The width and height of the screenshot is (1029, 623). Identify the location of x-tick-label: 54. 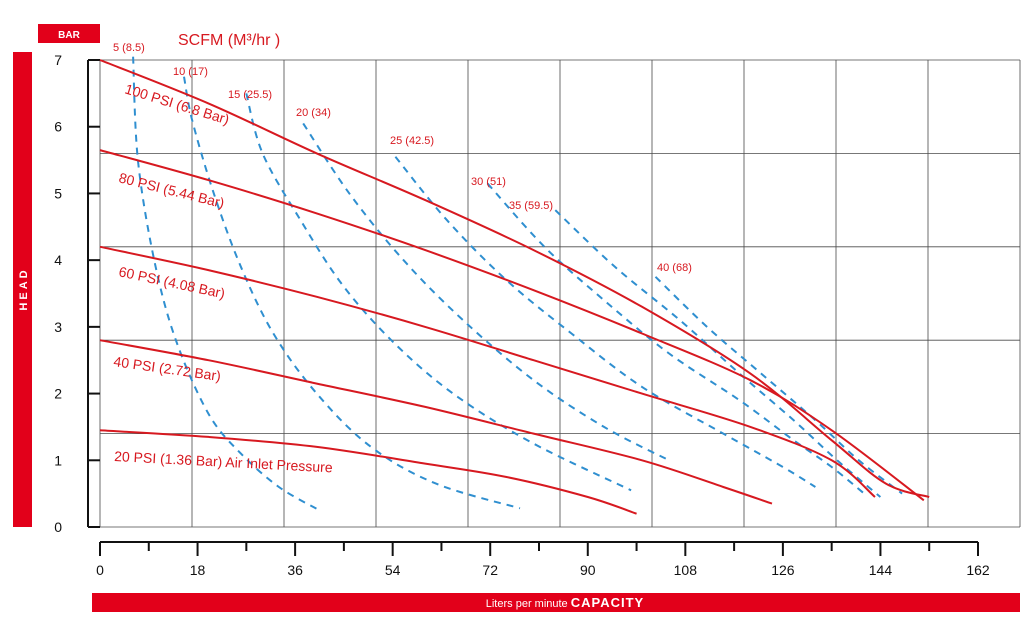
(393, 570).